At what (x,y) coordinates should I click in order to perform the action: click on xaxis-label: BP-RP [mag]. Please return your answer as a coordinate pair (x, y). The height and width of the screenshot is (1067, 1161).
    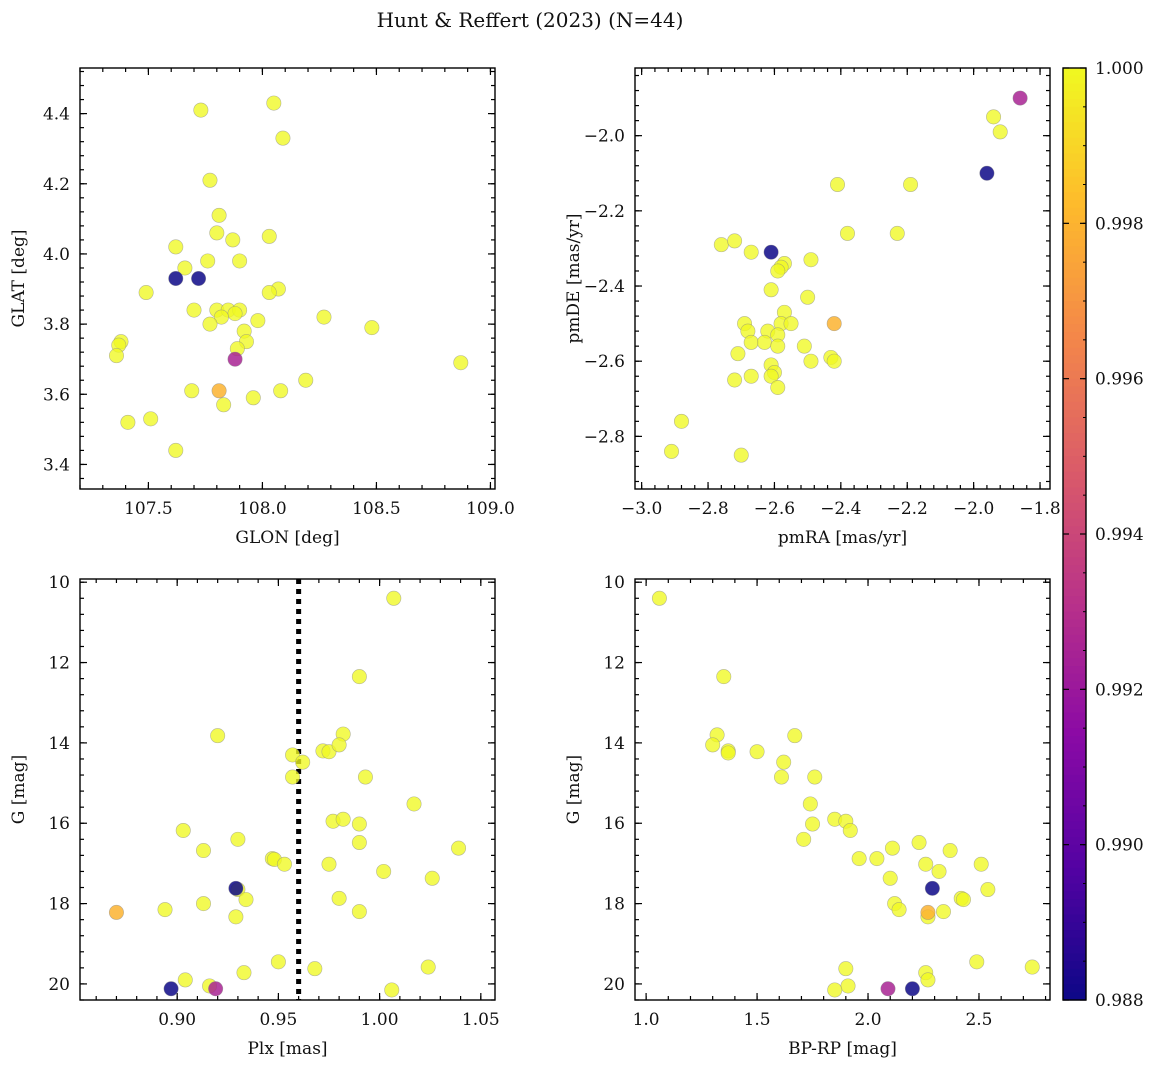
    Looking at the image, I should click on (842, 1049).